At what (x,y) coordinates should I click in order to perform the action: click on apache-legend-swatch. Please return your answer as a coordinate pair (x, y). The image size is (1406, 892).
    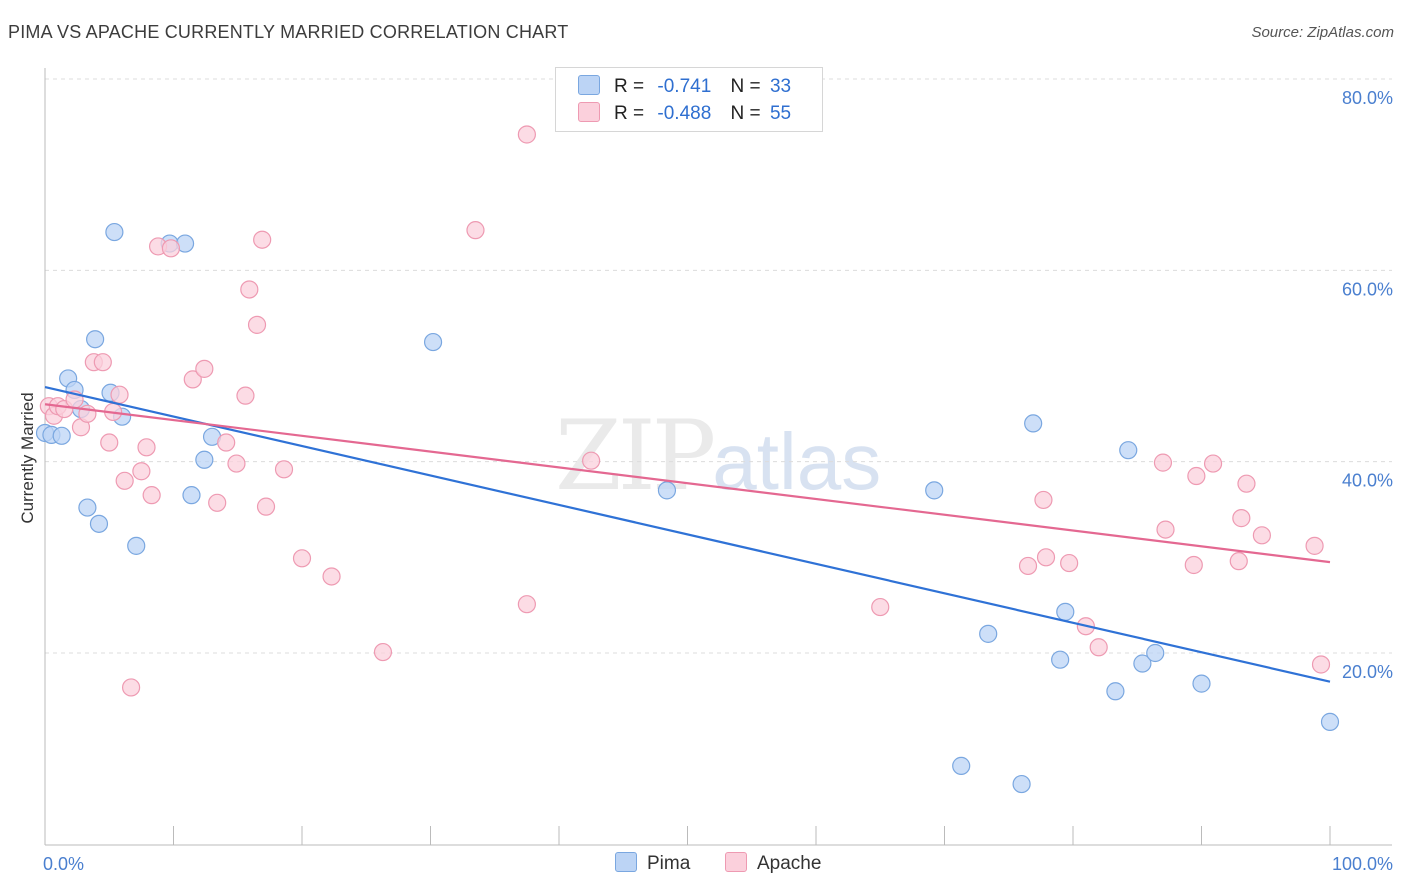
    Looking at the image, I should click on (736, 862).